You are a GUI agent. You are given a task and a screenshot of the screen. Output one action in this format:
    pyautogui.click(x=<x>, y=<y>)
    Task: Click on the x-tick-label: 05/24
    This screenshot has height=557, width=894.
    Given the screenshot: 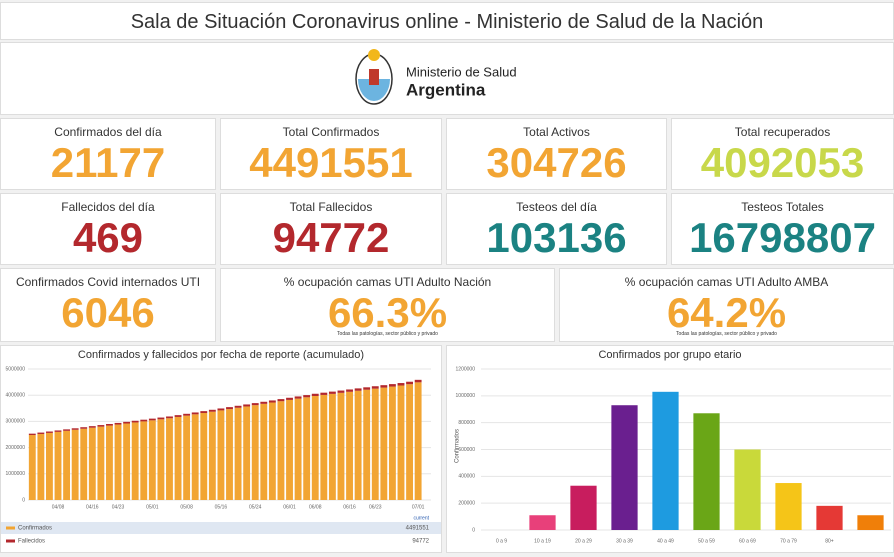 What is the action you would take?
    pyautogui.click(x=255, y=507)
    